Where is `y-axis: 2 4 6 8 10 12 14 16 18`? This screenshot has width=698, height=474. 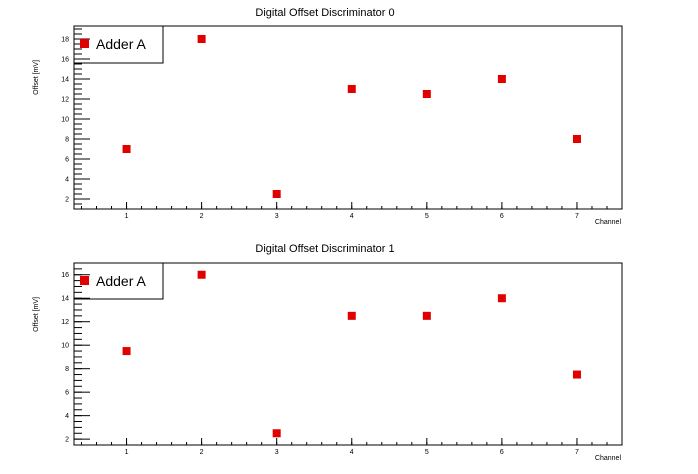 y-axis: 2 4 6 8 10 12 14 16 18 is located at coordinates (75, 119).